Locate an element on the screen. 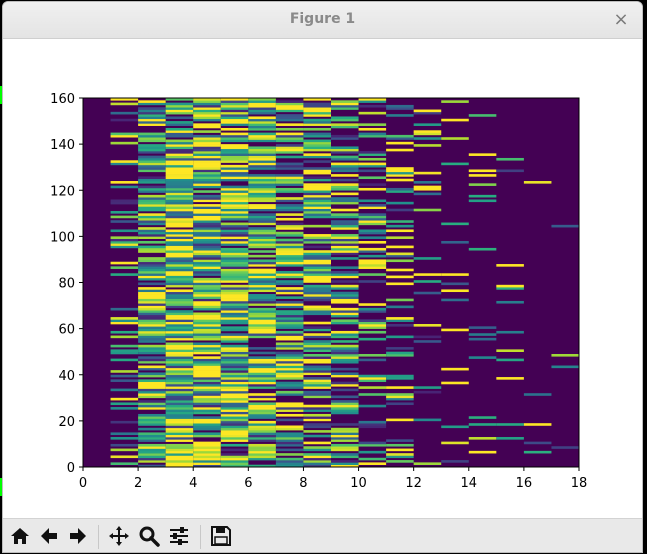 The width and height of the screenshot is (647, 554). title-bar: Figure 1 × is located at coordinates (322, 20).